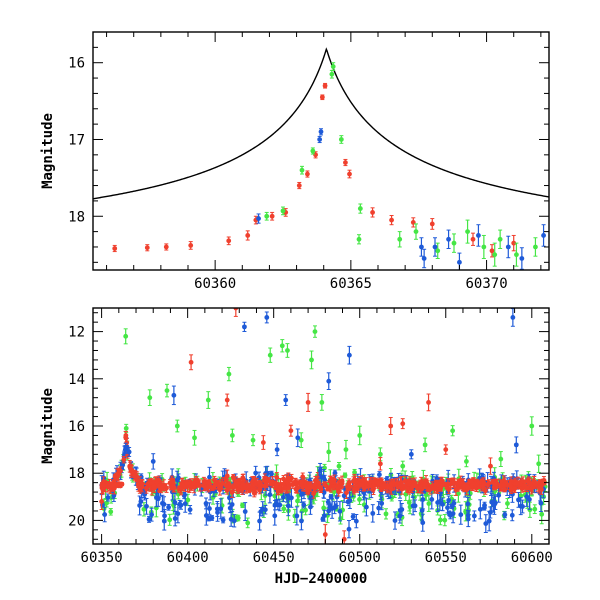 The height and width of the screenshot is (600, 600). I want to click on red-event-point, so click(126, 435).